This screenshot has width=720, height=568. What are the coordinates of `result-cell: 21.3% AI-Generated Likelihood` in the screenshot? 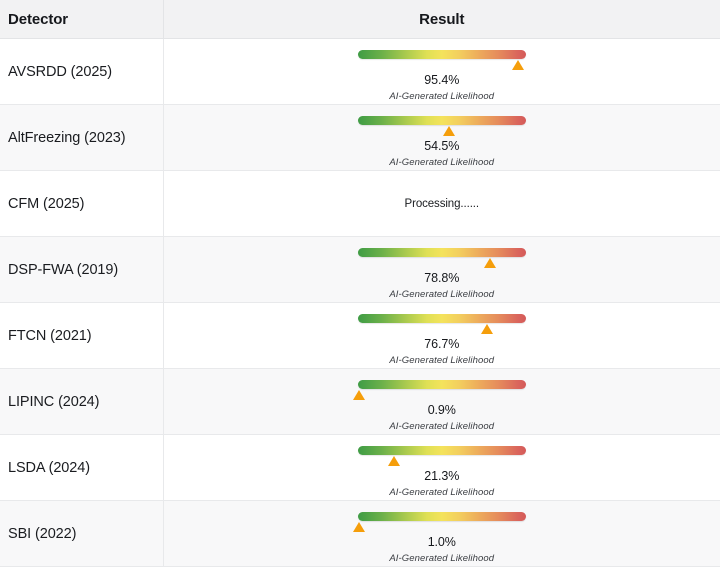 It's located at (441, 467).